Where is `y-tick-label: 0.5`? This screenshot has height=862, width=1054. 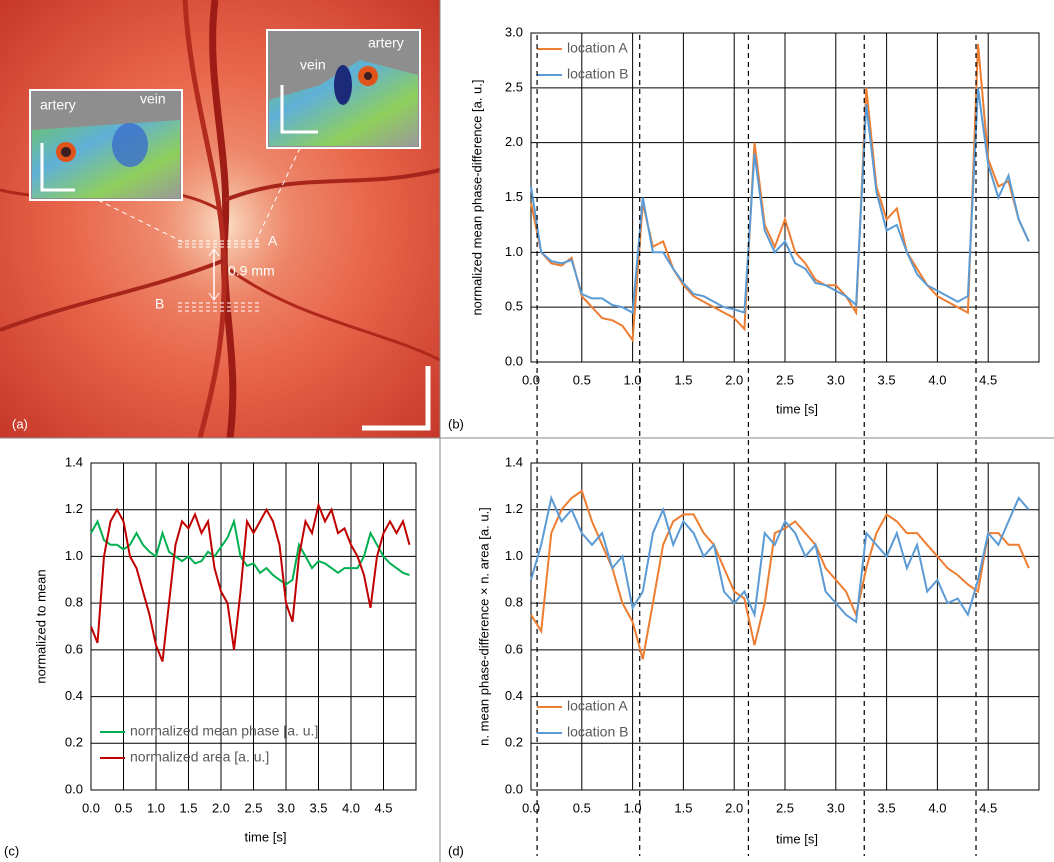
y-tick-label: 0.5 is located at coordinates (514, 306).